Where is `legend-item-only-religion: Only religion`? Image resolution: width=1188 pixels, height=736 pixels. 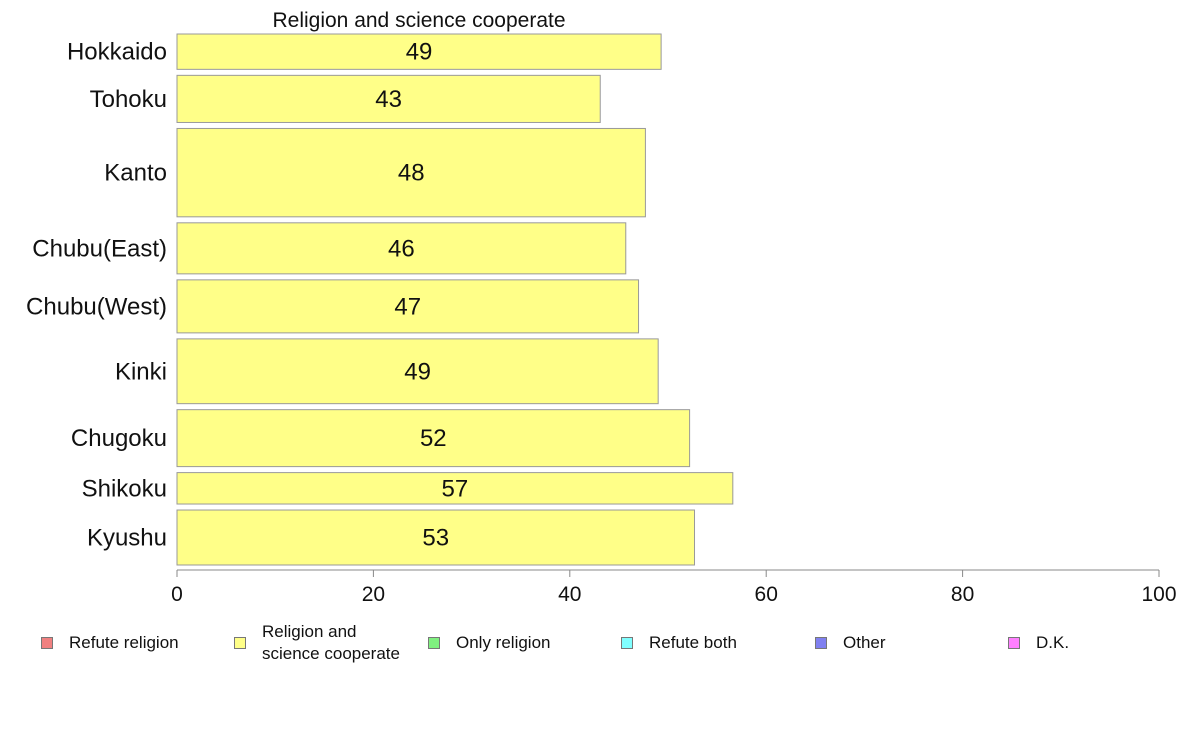
legend-item-only-religion: Only religion is located at coordinates (489, 643).